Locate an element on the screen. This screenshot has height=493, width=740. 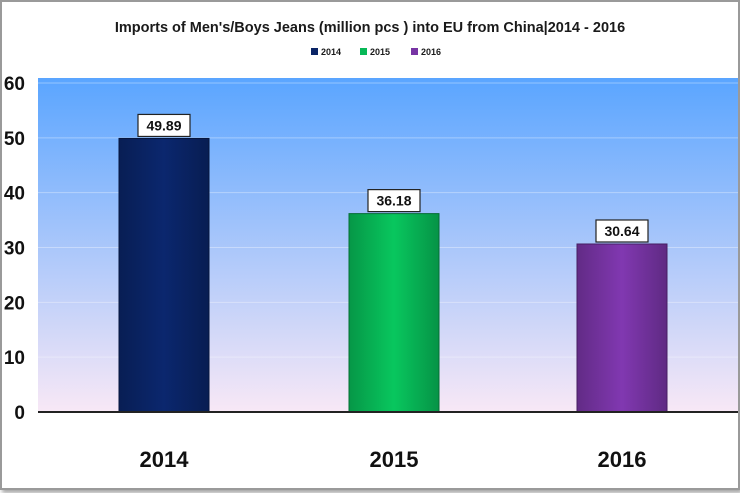
data-label: 49.89 is located at coordinates (163, 125).